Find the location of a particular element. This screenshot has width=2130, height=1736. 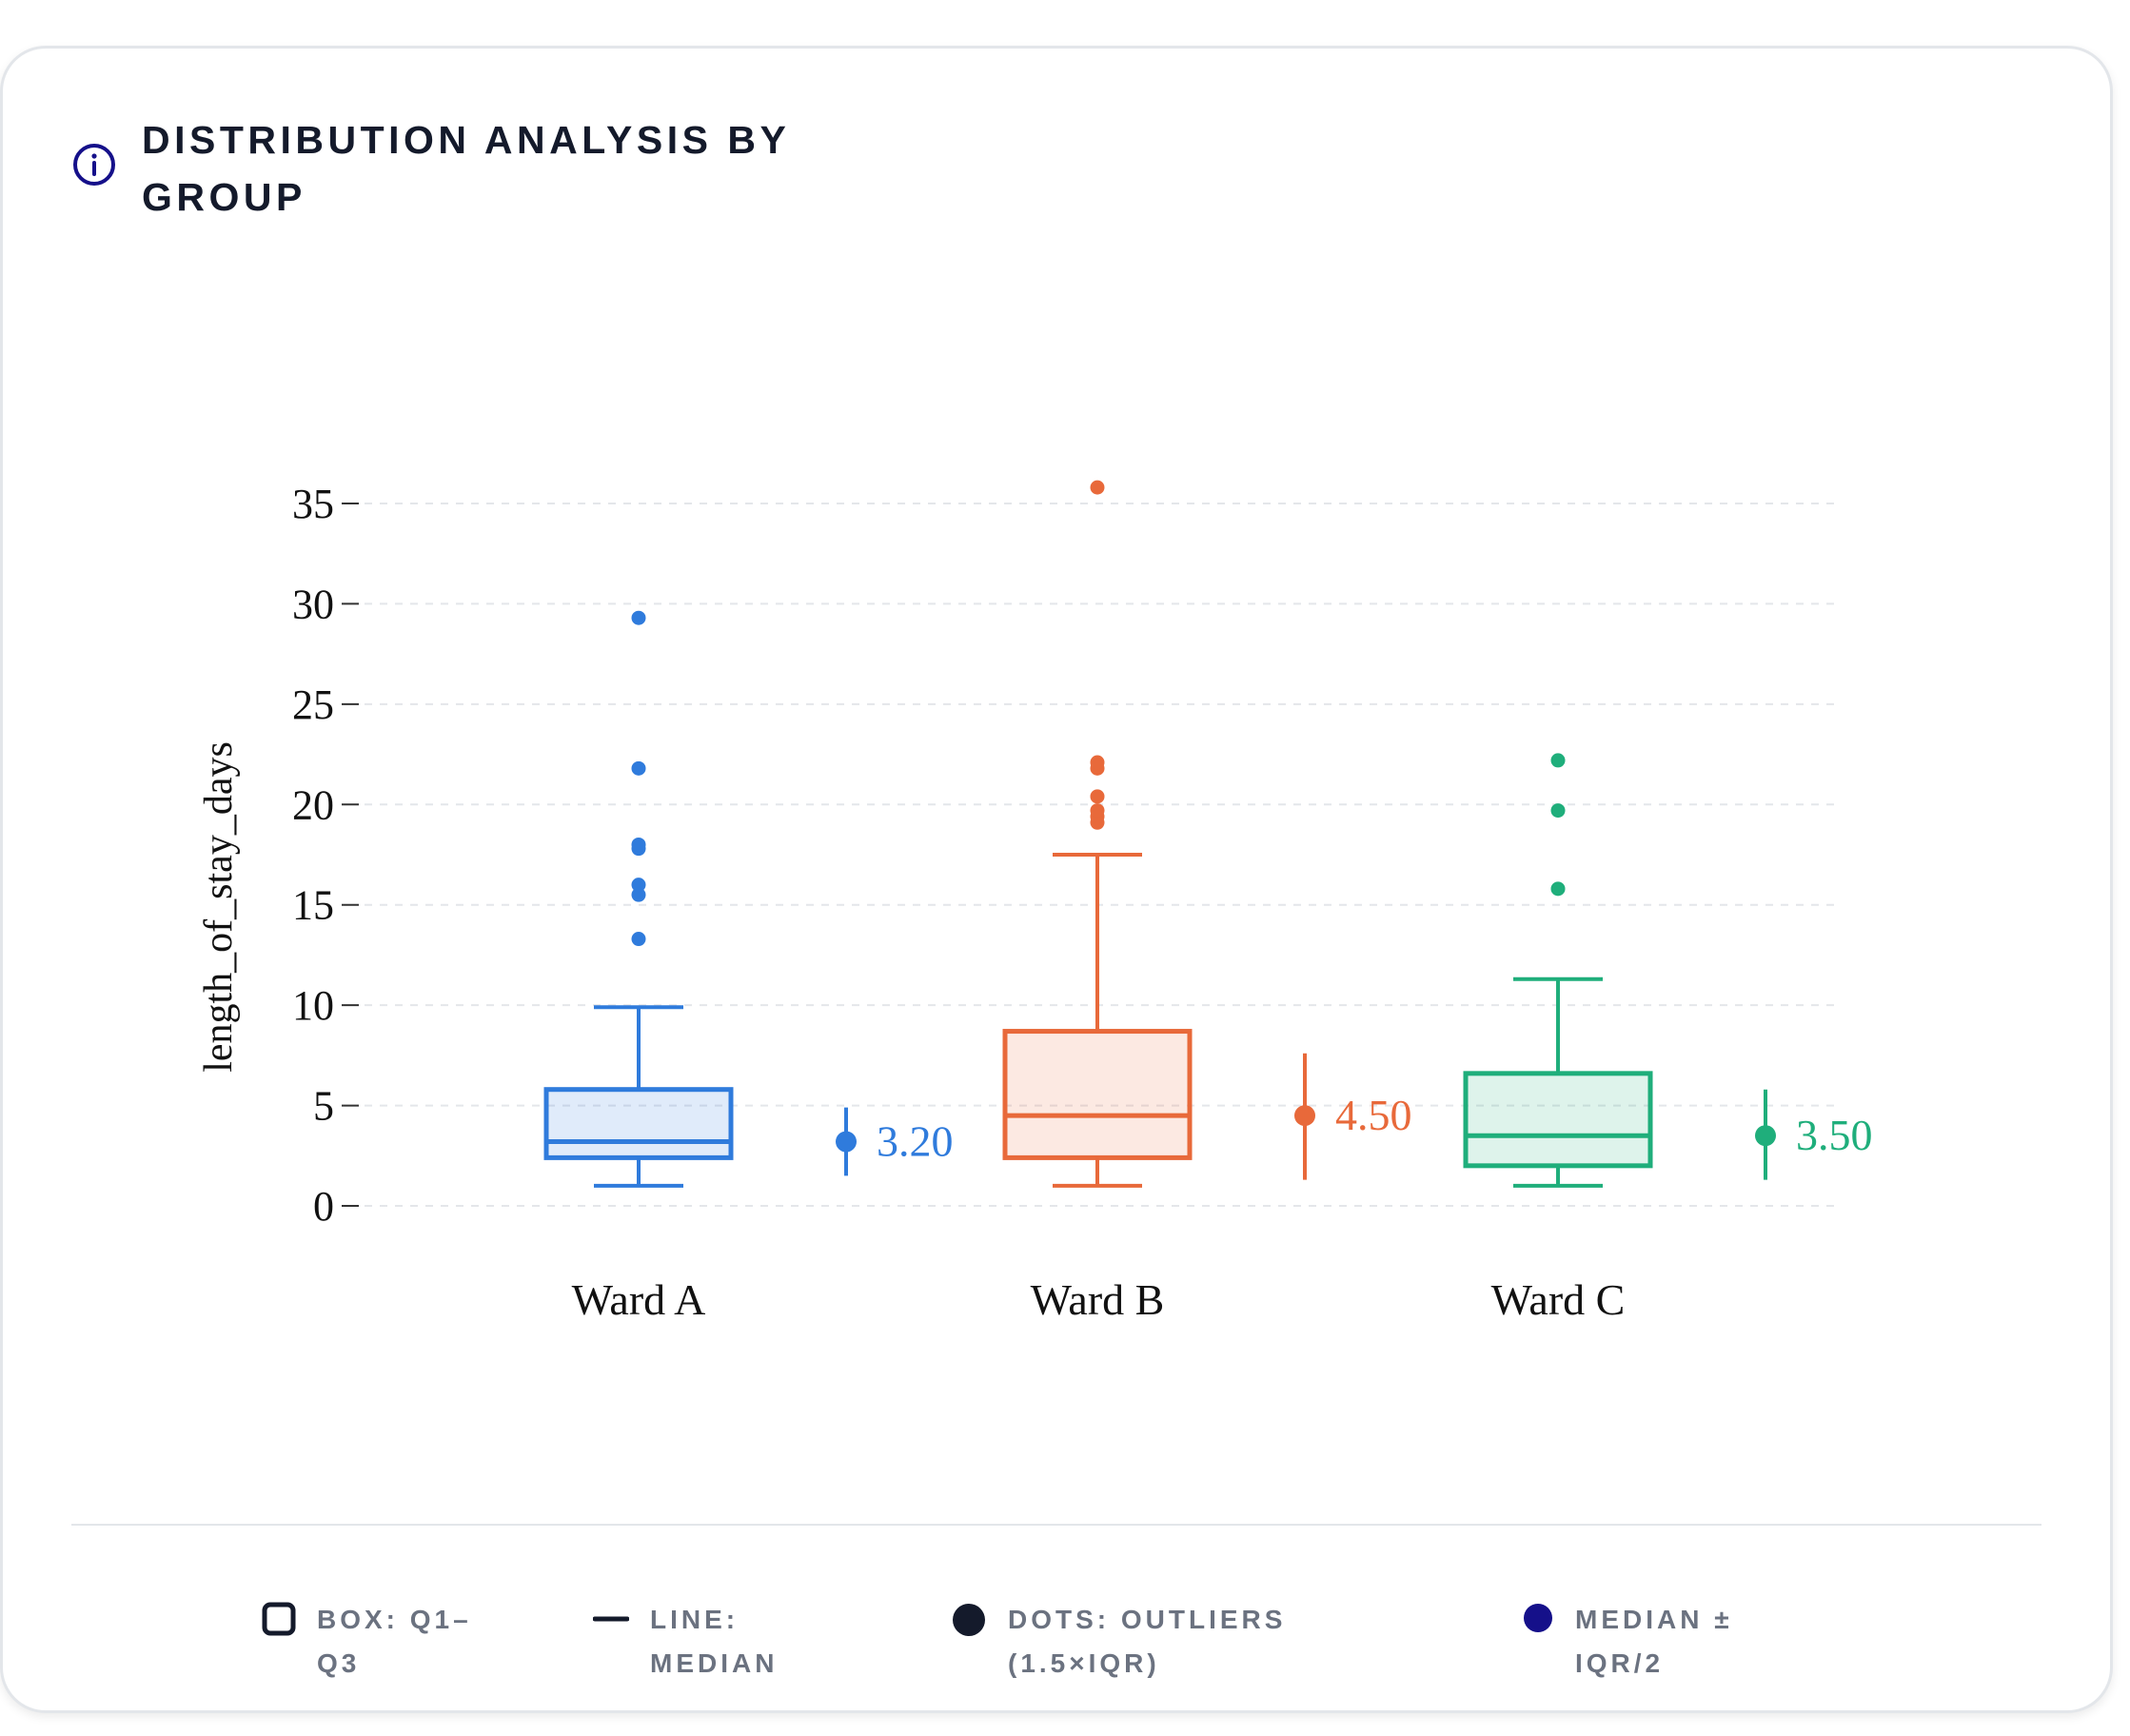

y-tick-label: 35 is located at coordinates (313, 504).